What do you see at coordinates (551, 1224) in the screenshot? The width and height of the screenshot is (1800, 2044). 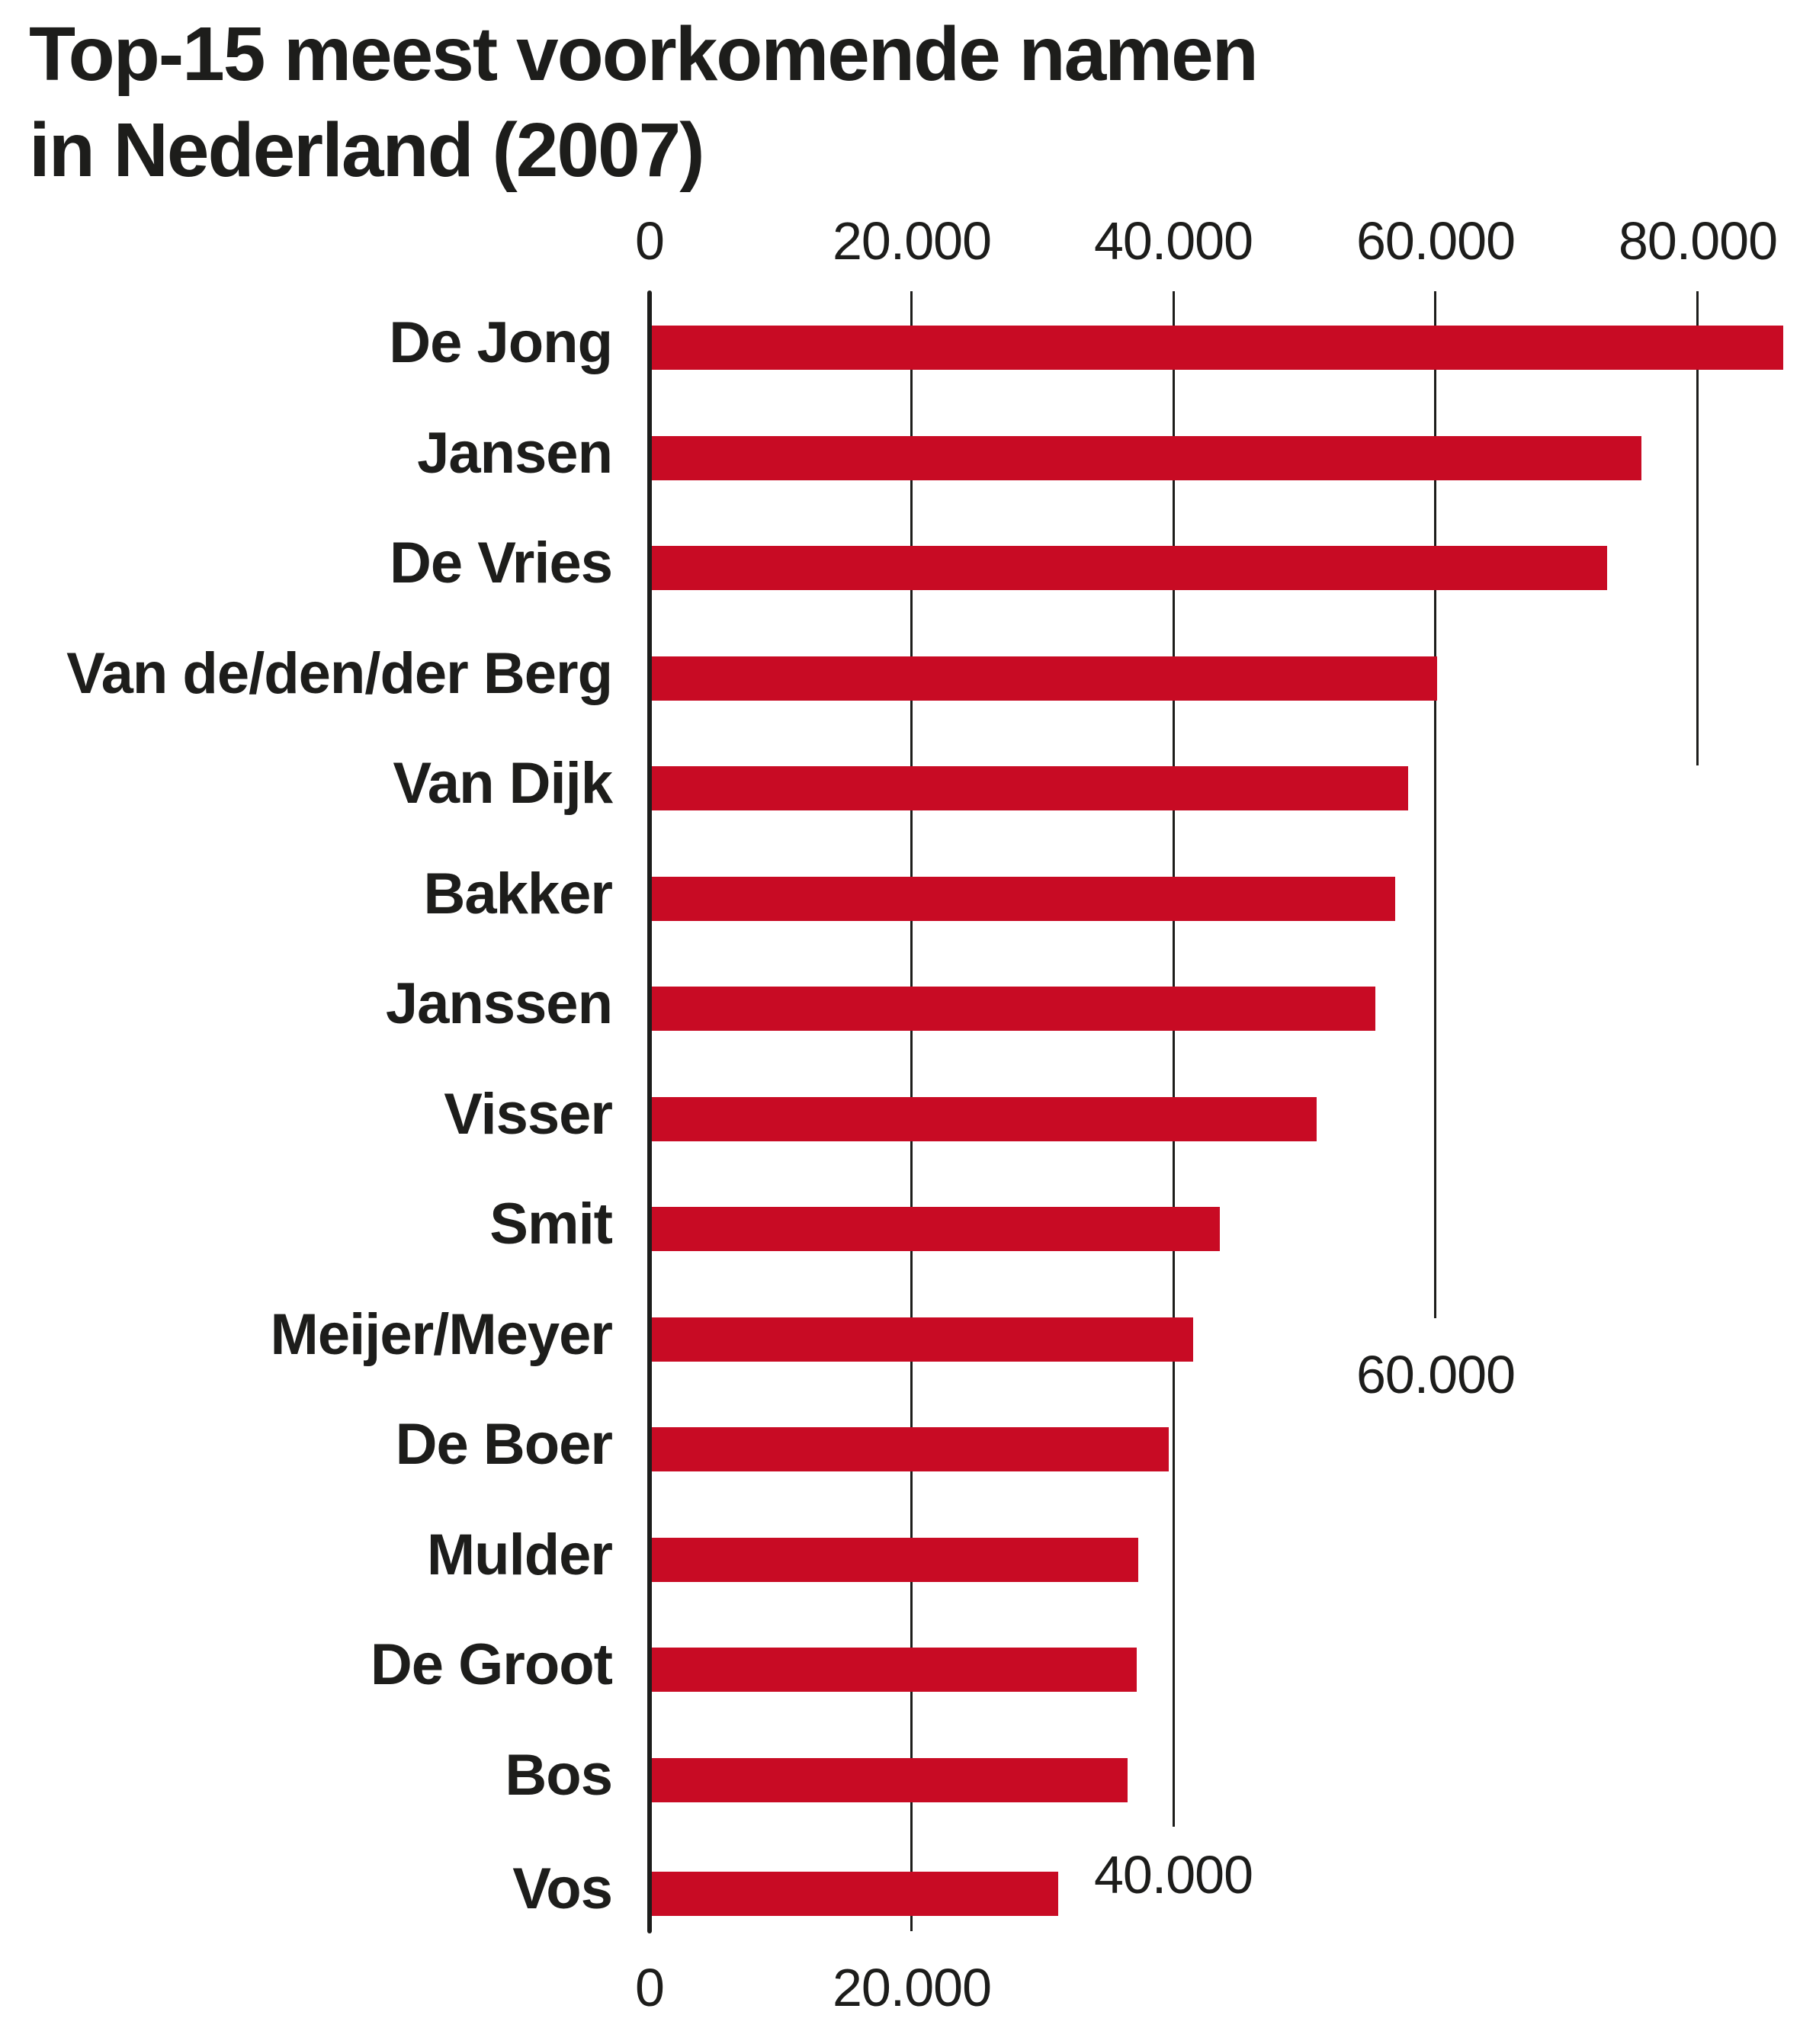 I see `row-label-smit: Smit` at bounding box center [551, 1224].